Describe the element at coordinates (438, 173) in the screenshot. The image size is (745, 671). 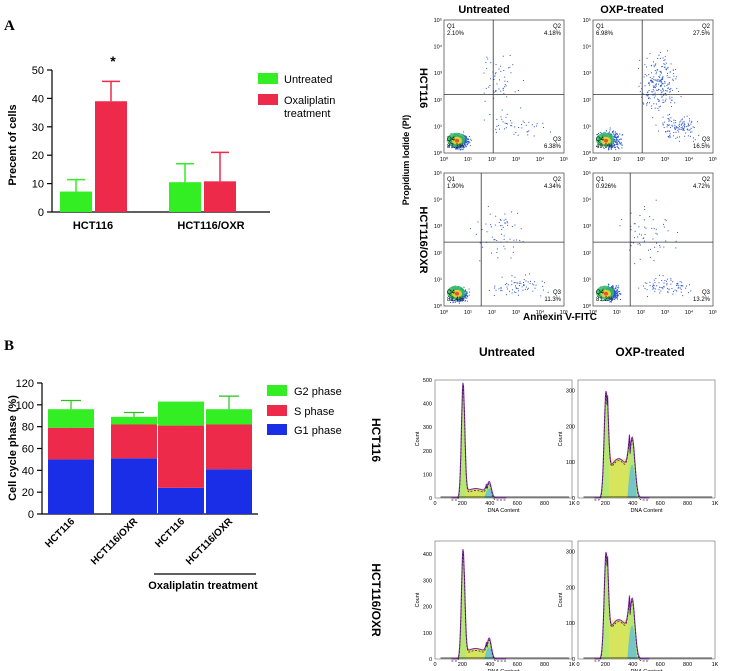
I see `flow-ytick-label: 10⁵` at that location.